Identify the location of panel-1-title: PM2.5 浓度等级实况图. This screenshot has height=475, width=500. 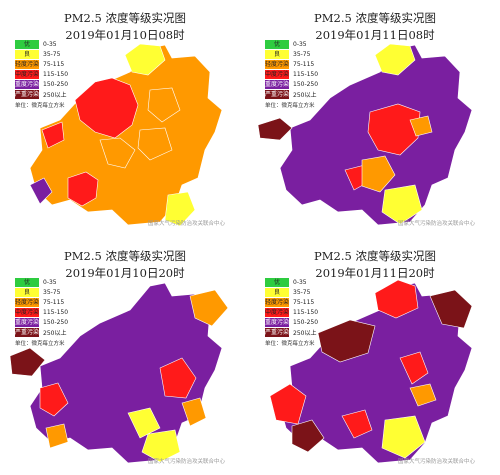
(125, 18).